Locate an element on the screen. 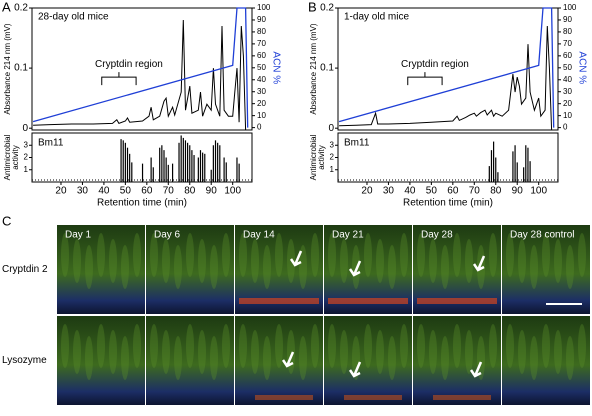 Image resolution: width=592 pixels, height=416 pixels. x-tick-label: 50 is located at coordinates (126, 191).